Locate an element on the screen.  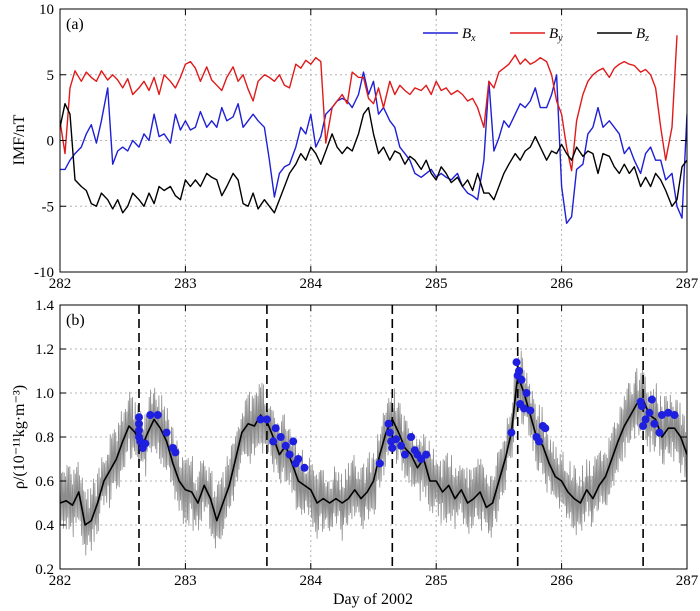
legend-by-label: By is located at coordinates (556, 35).